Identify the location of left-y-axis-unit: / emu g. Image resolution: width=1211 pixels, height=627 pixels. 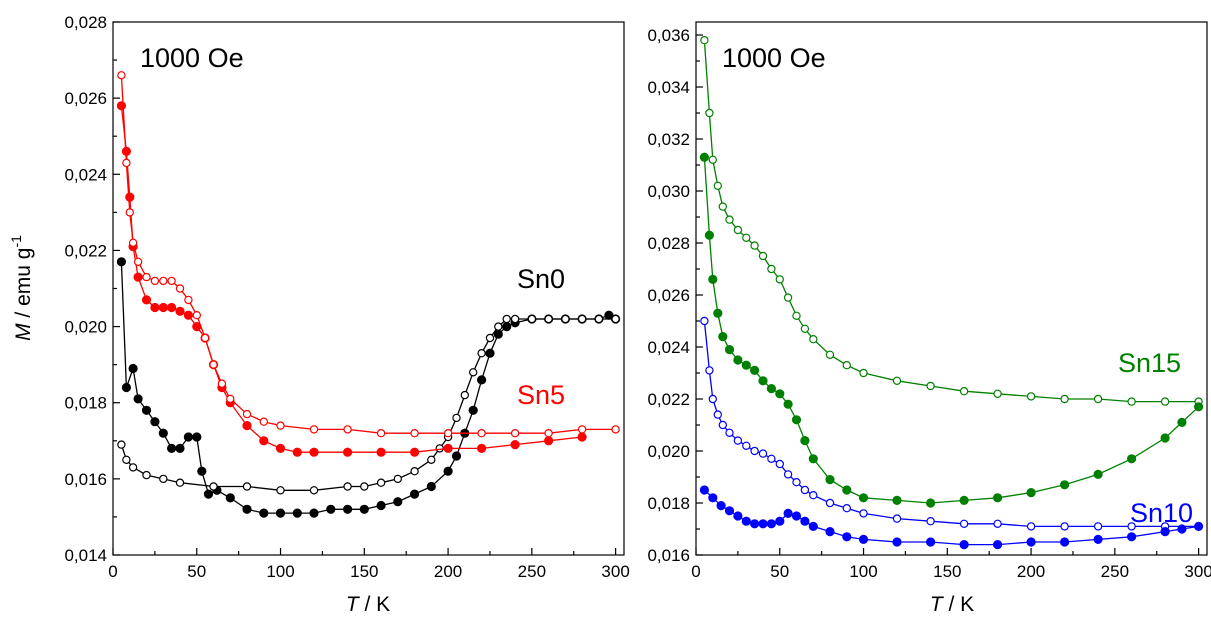
(23, 286).